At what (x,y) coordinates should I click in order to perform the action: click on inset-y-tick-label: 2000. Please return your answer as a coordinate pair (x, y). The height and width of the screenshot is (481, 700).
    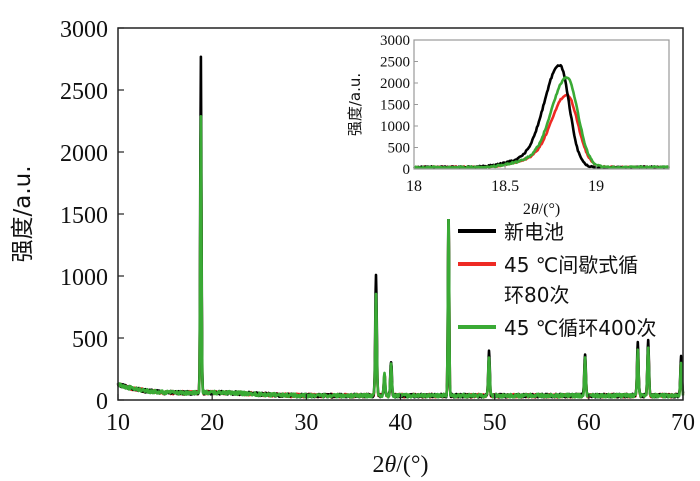
    Looking at the image, I should click on (395, 84).